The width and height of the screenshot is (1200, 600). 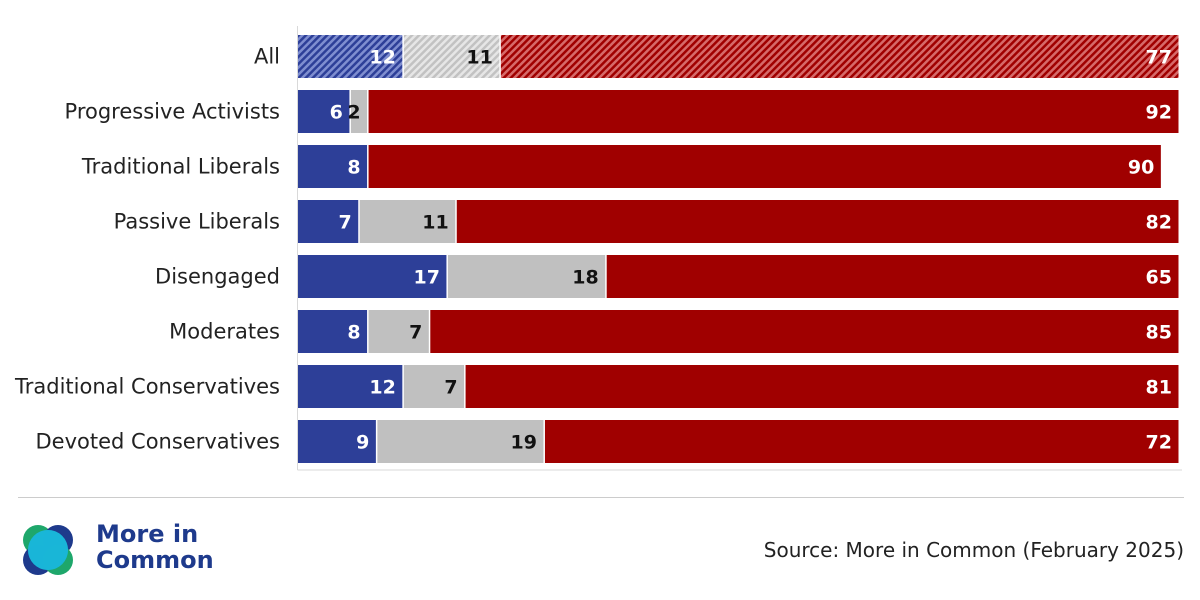 I want to click on category-label: Traditional Conservatives, so click(x=147, y=387).